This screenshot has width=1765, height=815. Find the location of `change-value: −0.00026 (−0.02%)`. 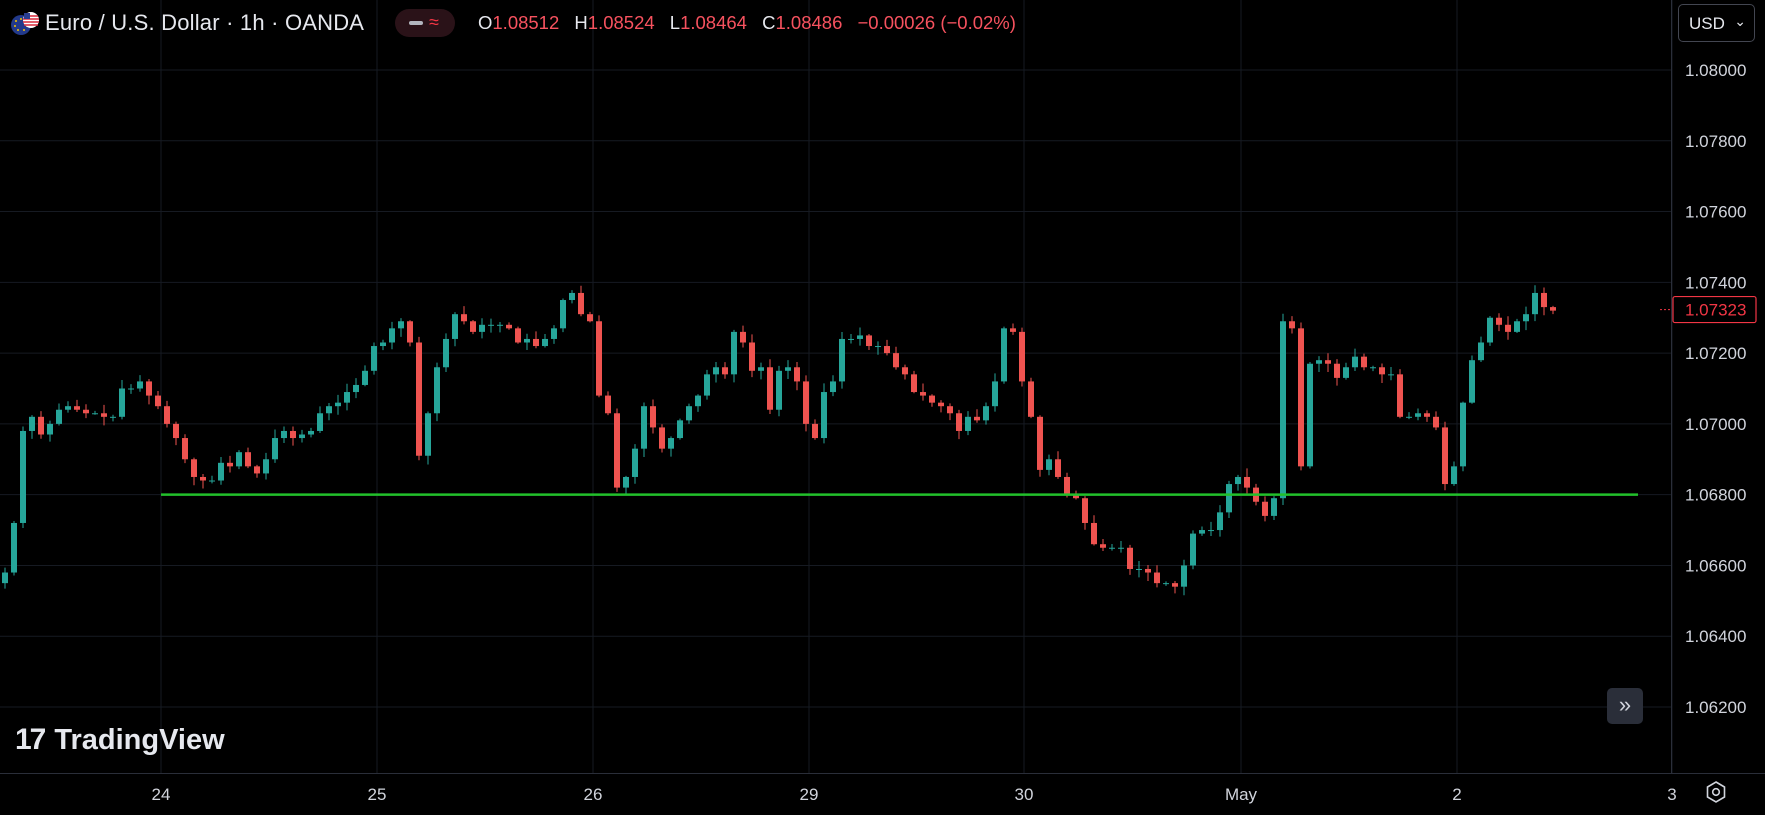

change-value: −0.00026 (−0.02%) is located at coordinates (936, 22).